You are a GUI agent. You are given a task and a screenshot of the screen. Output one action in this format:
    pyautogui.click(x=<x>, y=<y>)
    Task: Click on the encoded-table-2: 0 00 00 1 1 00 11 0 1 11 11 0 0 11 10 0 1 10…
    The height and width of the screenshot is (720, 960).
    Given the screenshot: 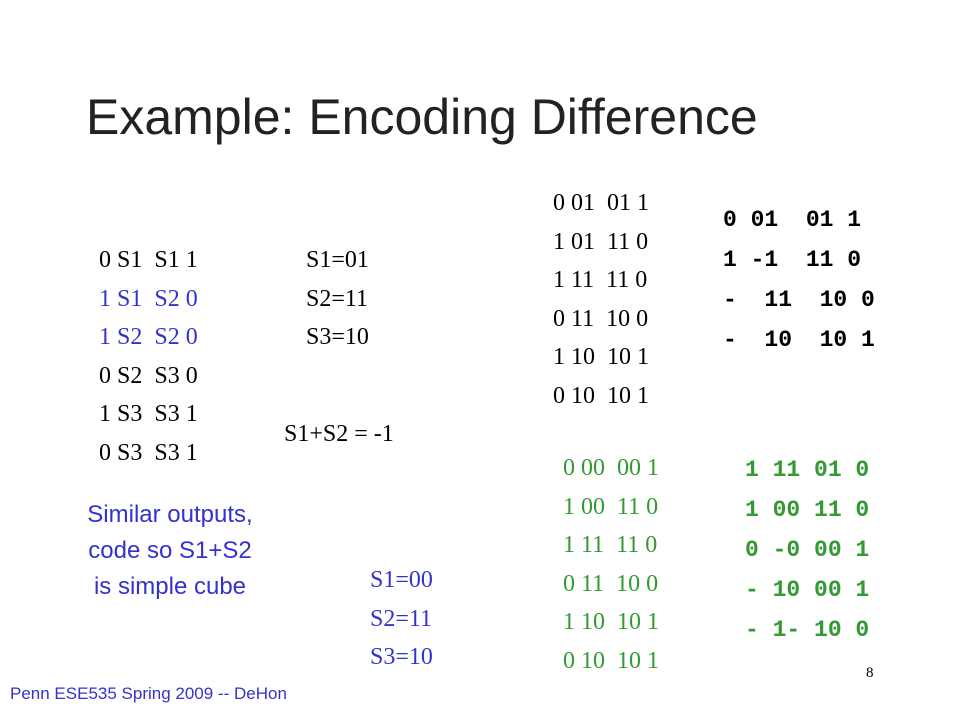 What is the action you would take?
    pyautogui.click(x=611, y=564)
    